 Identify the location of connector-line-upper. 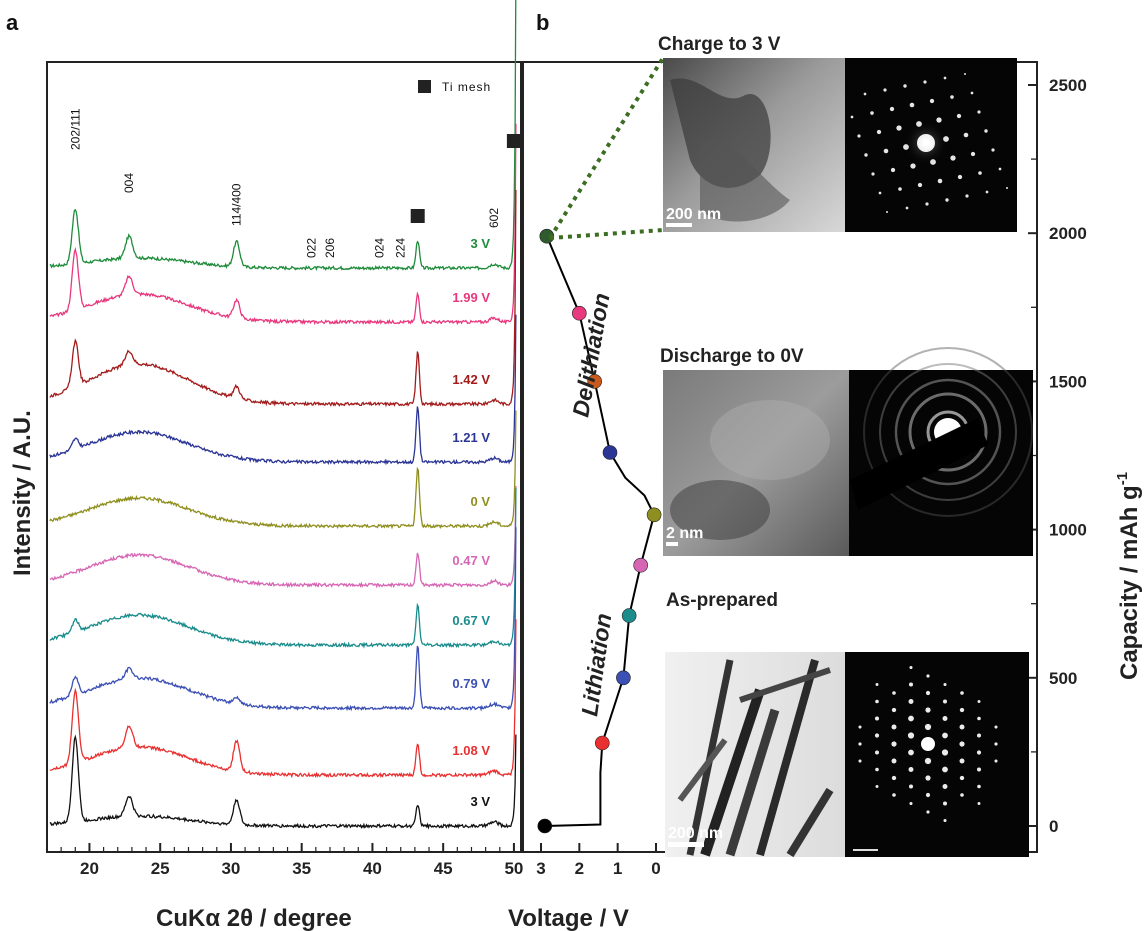
(606, 148).